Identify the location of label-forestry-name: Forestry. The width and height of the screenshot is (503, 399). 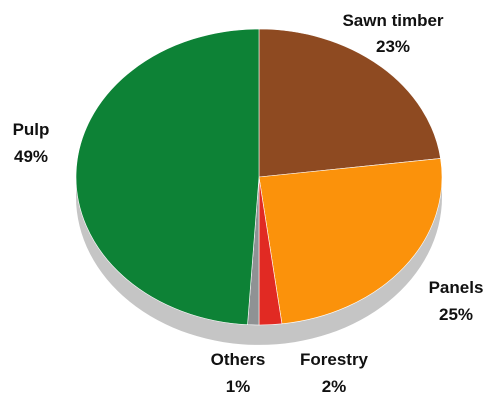
(334, 359).